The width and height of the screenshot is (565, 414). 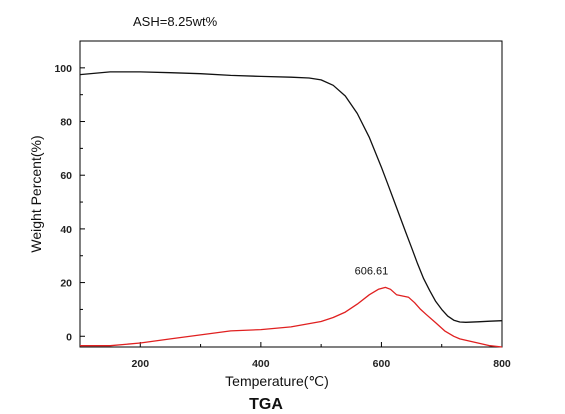 What do you see at coordinates (502, 364) in the screenshot?
I see `x-tick-label: 800` at bounding box center [502, 364].